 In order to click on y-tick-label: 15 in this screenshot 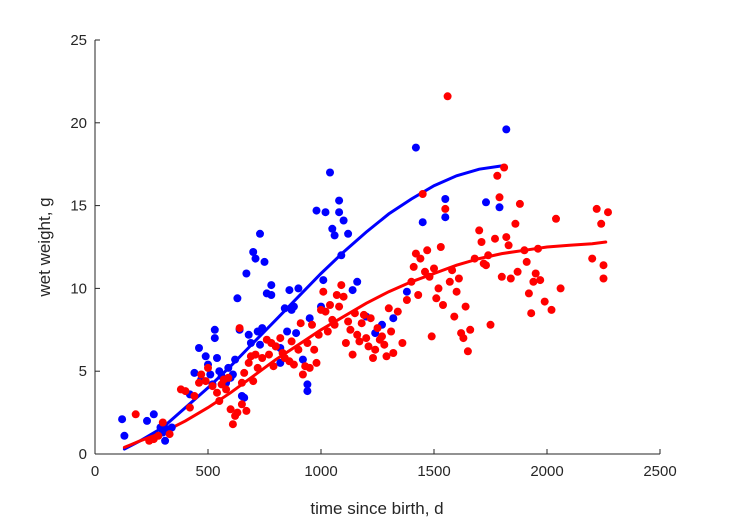, I will do `click(78, 206)`.